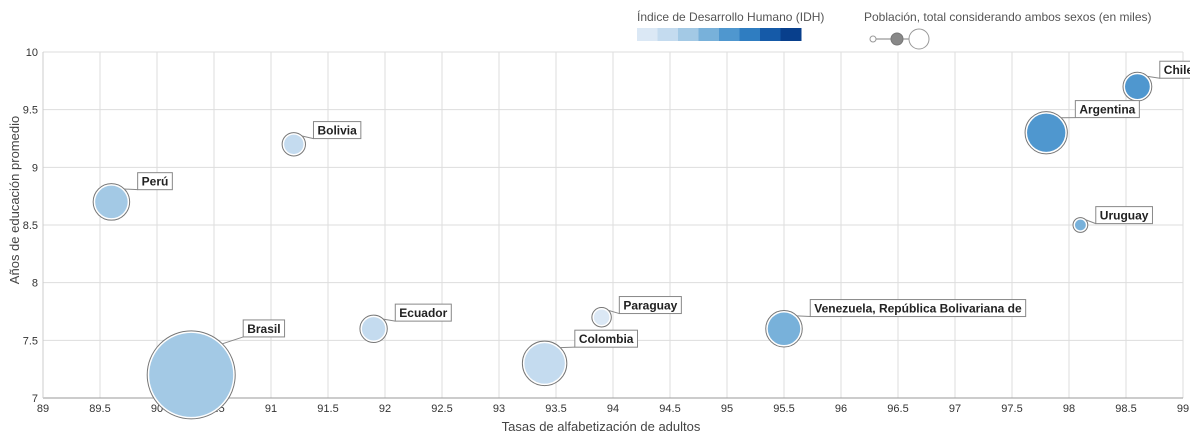 This screenshot has height=439, width=1190. What do you see at coordinates (919, 39) in the screenshot?
I see `legend-size-large` at bounding box center [919, 39].